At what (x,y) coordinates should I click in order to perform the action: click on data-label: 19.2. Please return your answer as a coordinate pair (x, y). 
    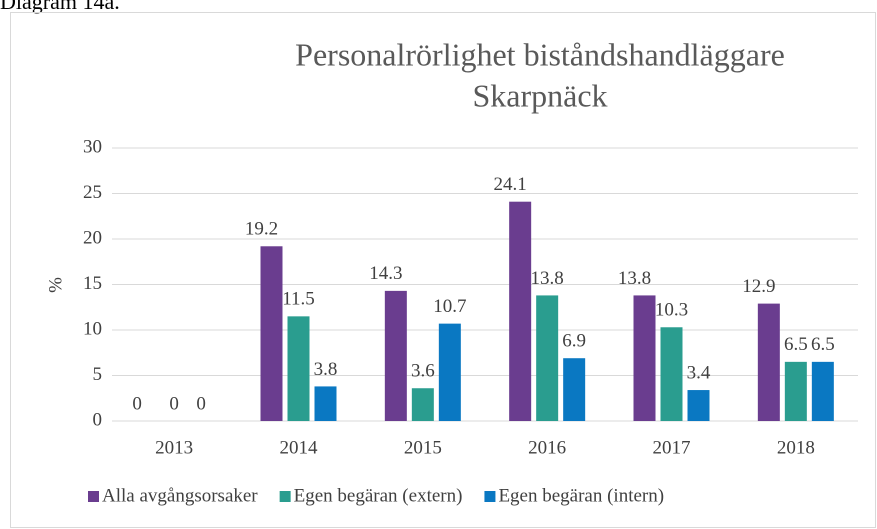
    Looking at the image, I should click on (261, 229).